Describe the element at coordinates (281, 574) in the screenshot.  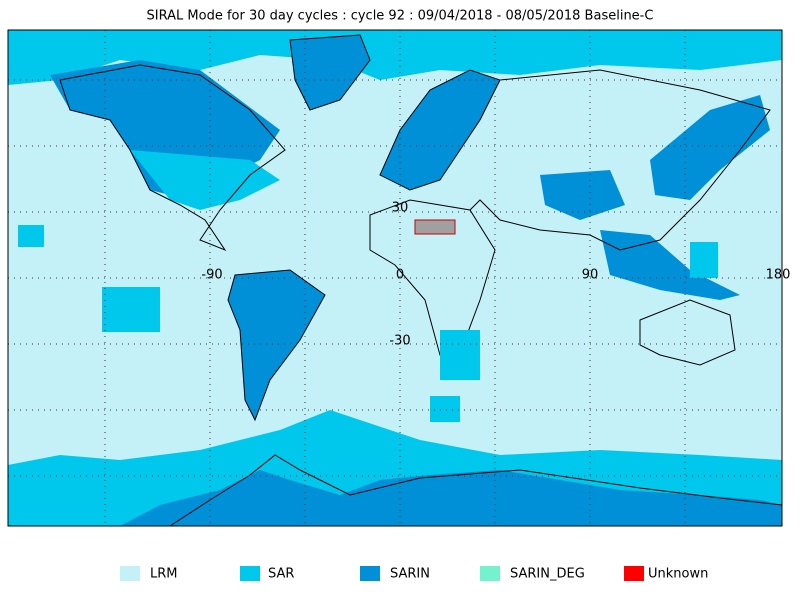
I see `legend-label: SAR` at that location.